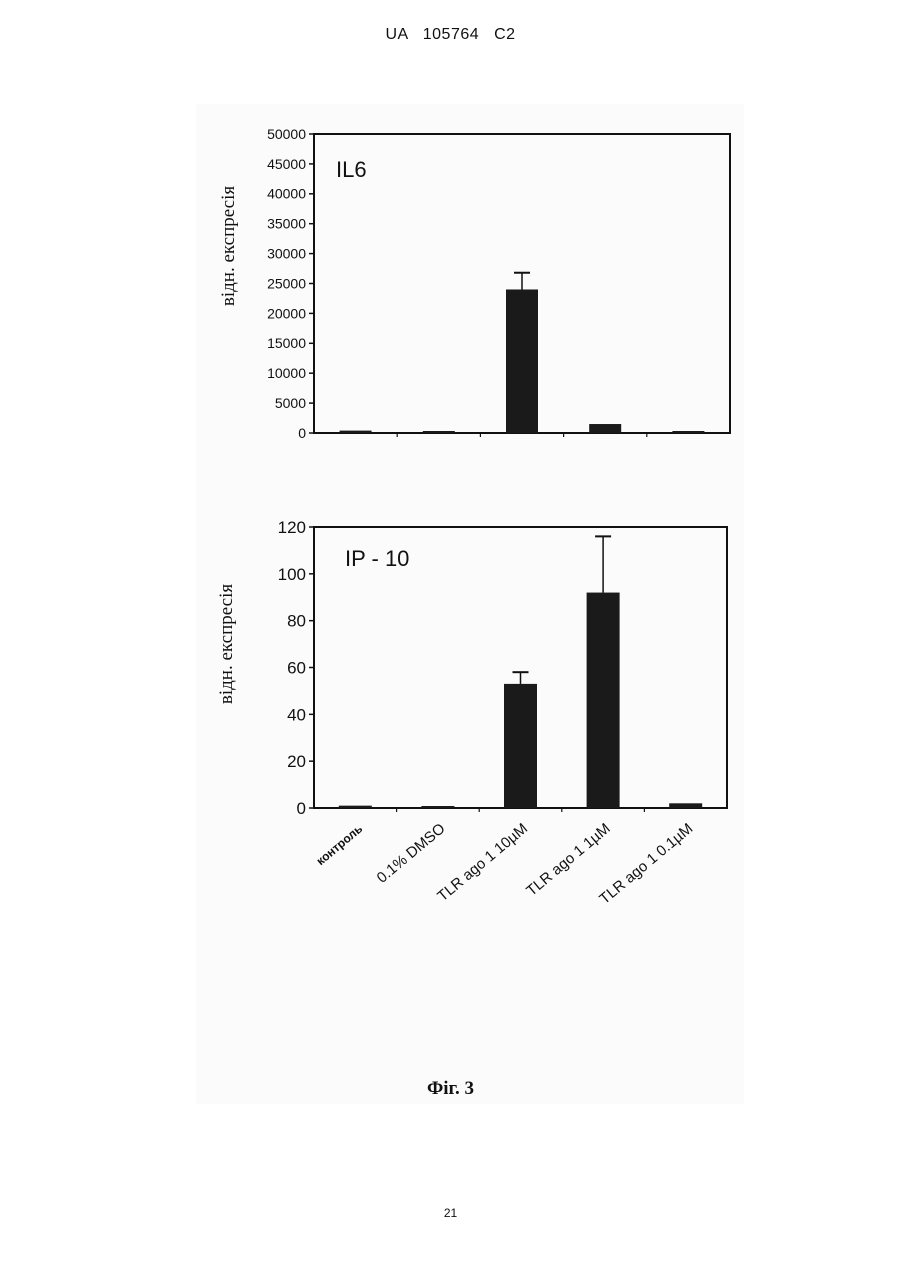 The image size is (901, 1273). What do you see at coordinates (482, 862) in the screenshot?
I see `x-label-tlr-10um: TLR ago 1 10µM` at bounding box center [482, 862].